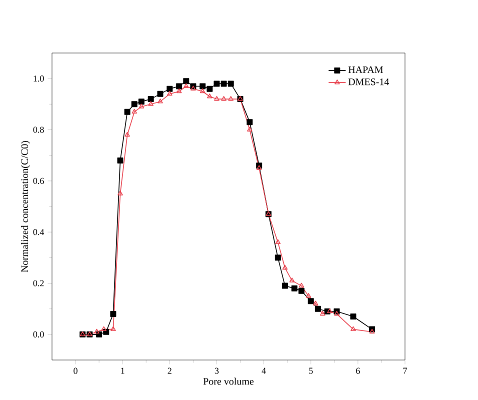  What do you see at coordinates (264, 371) in the screenshot?
I see `x-tick-label: 4` at bounding box center [264, 371].